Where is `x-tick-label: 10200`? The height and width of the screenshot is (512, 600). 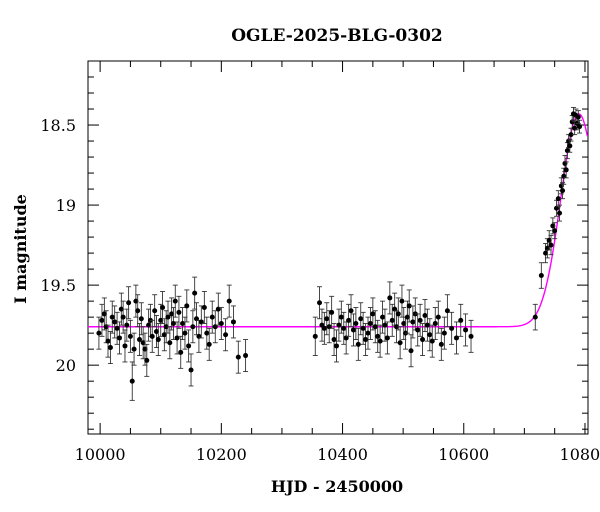
x-tick-label: 10200 is located at coordinates (221, 454).